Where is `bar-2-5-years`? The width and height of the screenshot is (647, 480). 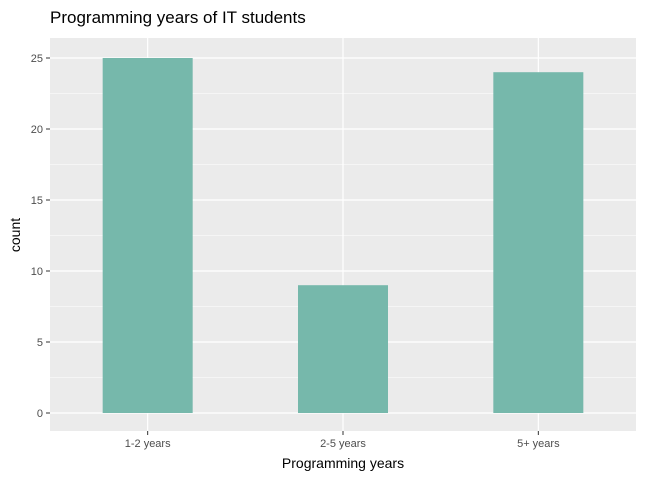
bar-2-5-years is located at coordinates (343, 349).